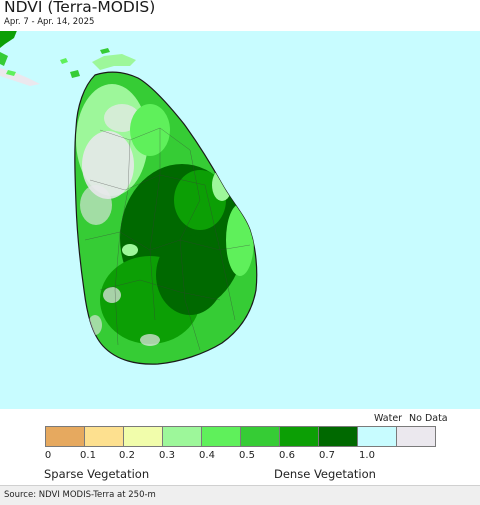 This screenshot has height=505, width=480. Describe the element at coordinates (428, 418) in the screenshot. I see `legend-nodata-label: No Data` at that location.